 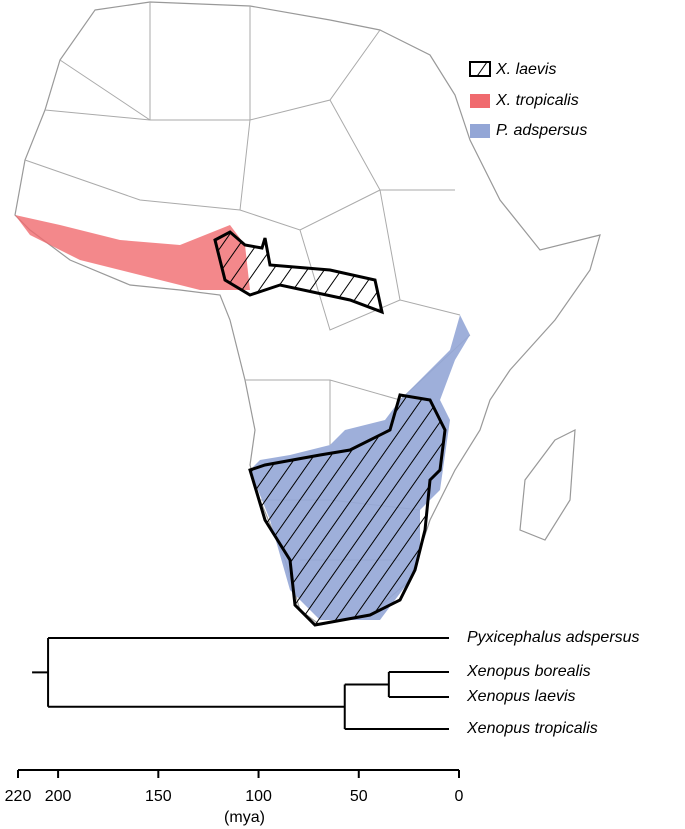 I want to click on legend: X. laevis X. tropicalis P. adspersus, so click(x=528, y=100).